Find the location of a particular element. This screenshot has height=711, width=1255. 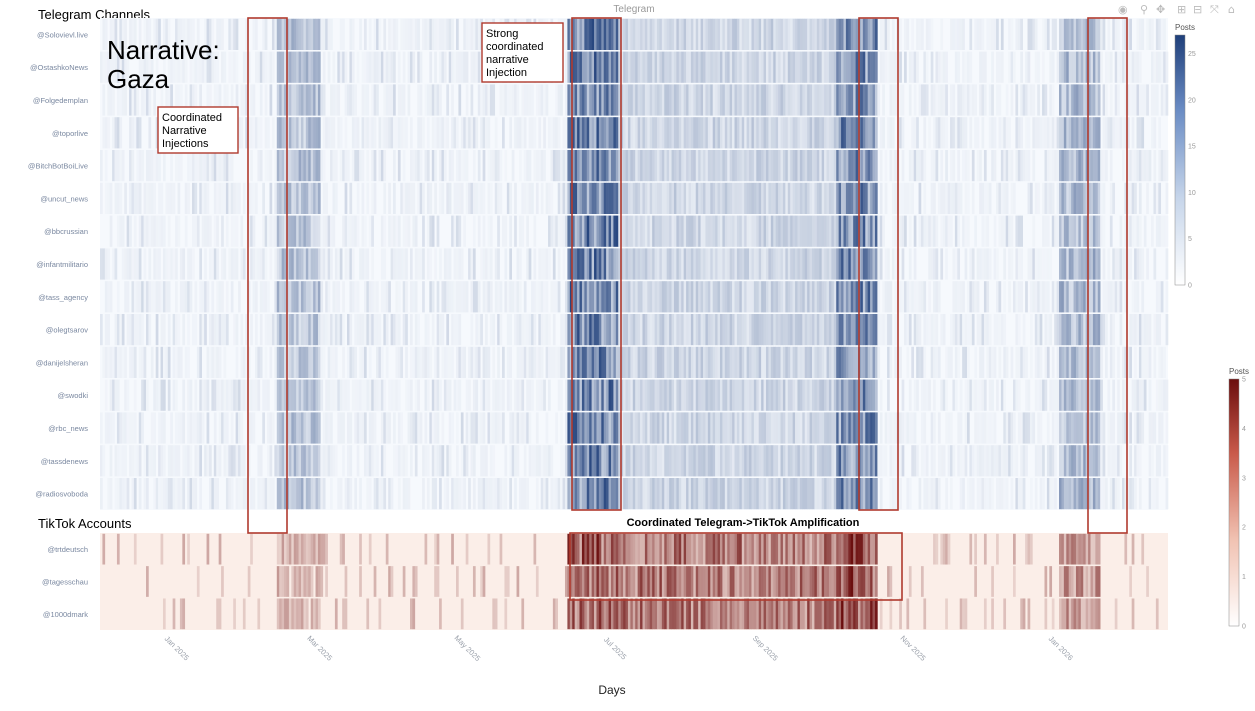

home-icon: ⌂ is located at coordinates (1231, 9).